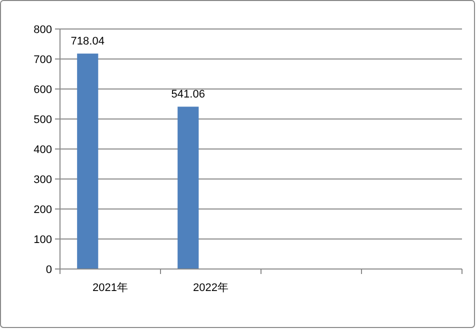 Image resolution: width=476 pixels, height=330 pixels. I want to click on x-tick-label: 2021年, so click(110, 288).